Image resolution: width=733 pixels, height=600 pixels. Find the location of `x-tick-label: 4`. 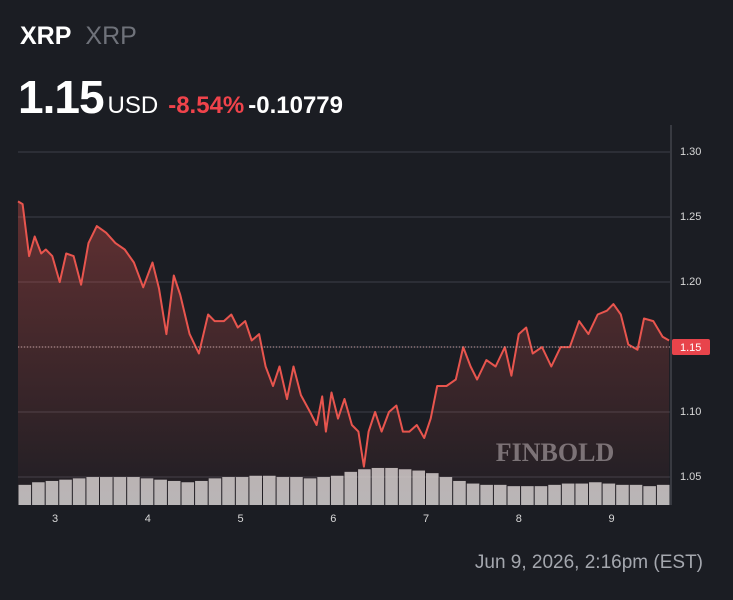

x-tick-label: 4 is located at coordinates (148, 519).